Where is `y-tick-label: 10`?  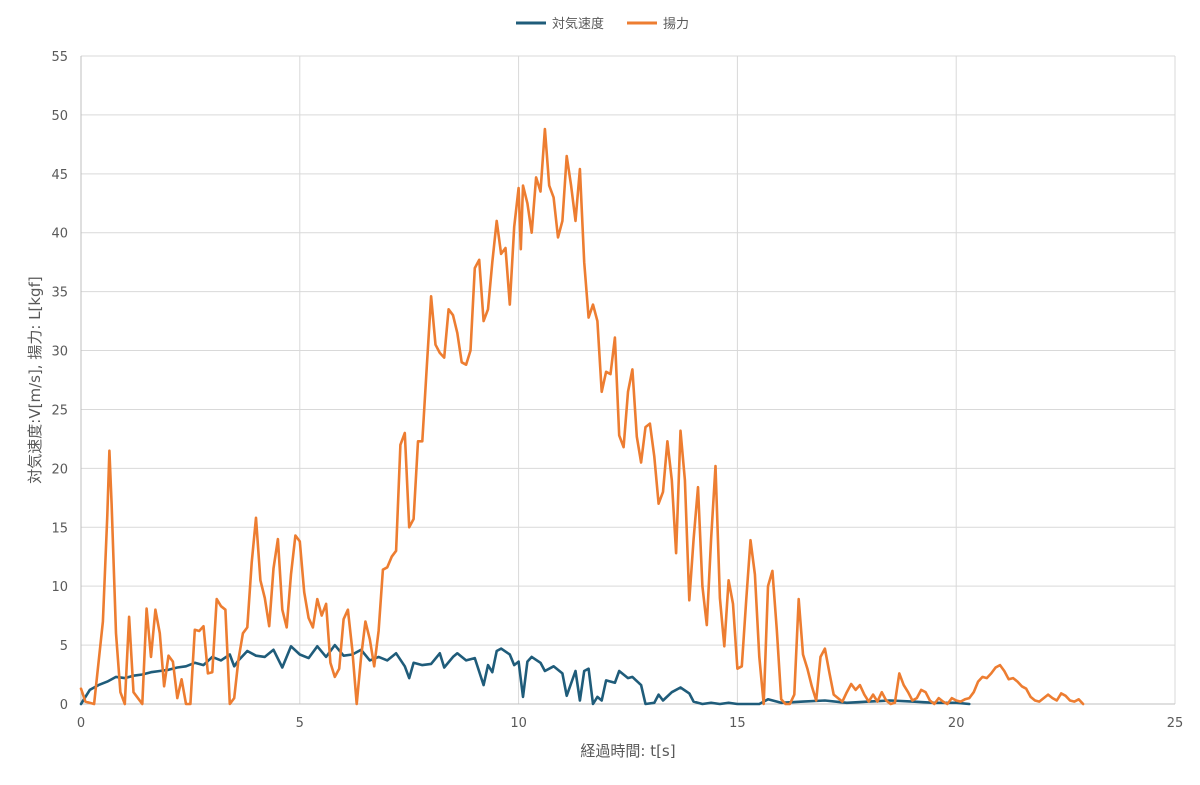
y-tick-label: 10 is located at coordinates (59, 587).